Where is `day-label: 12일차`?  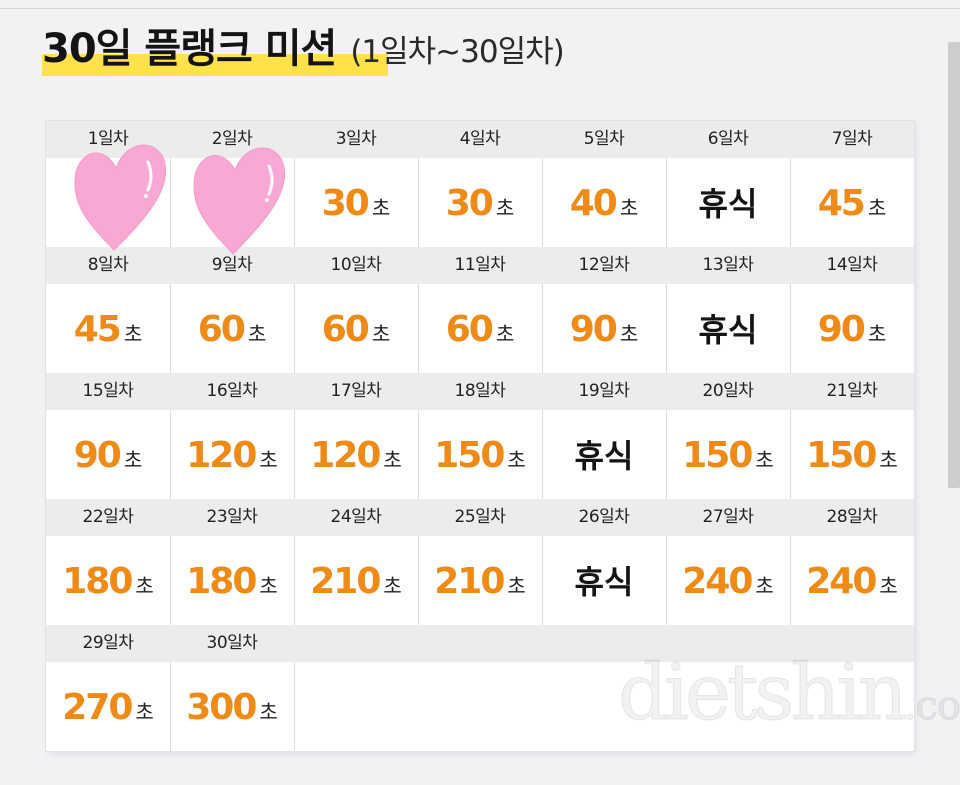
day-label: 12일차 is located at coordinates (604, 265).